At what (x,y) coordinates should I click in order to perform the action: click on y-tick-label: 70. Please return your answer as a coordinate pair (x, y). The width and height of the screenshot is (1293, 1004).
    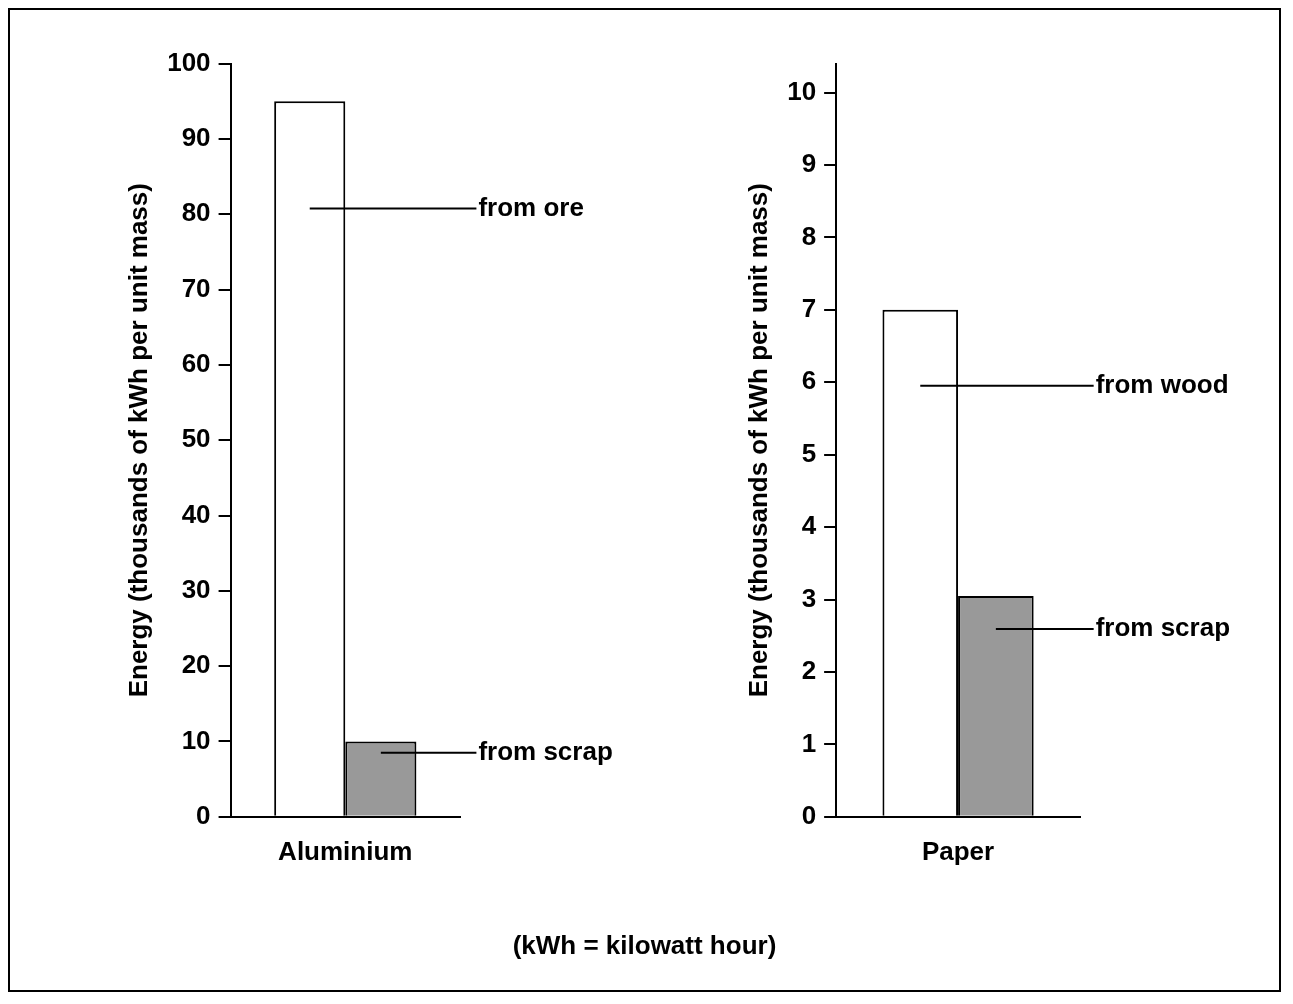
    Looking at the image, I should click on (196, 287).